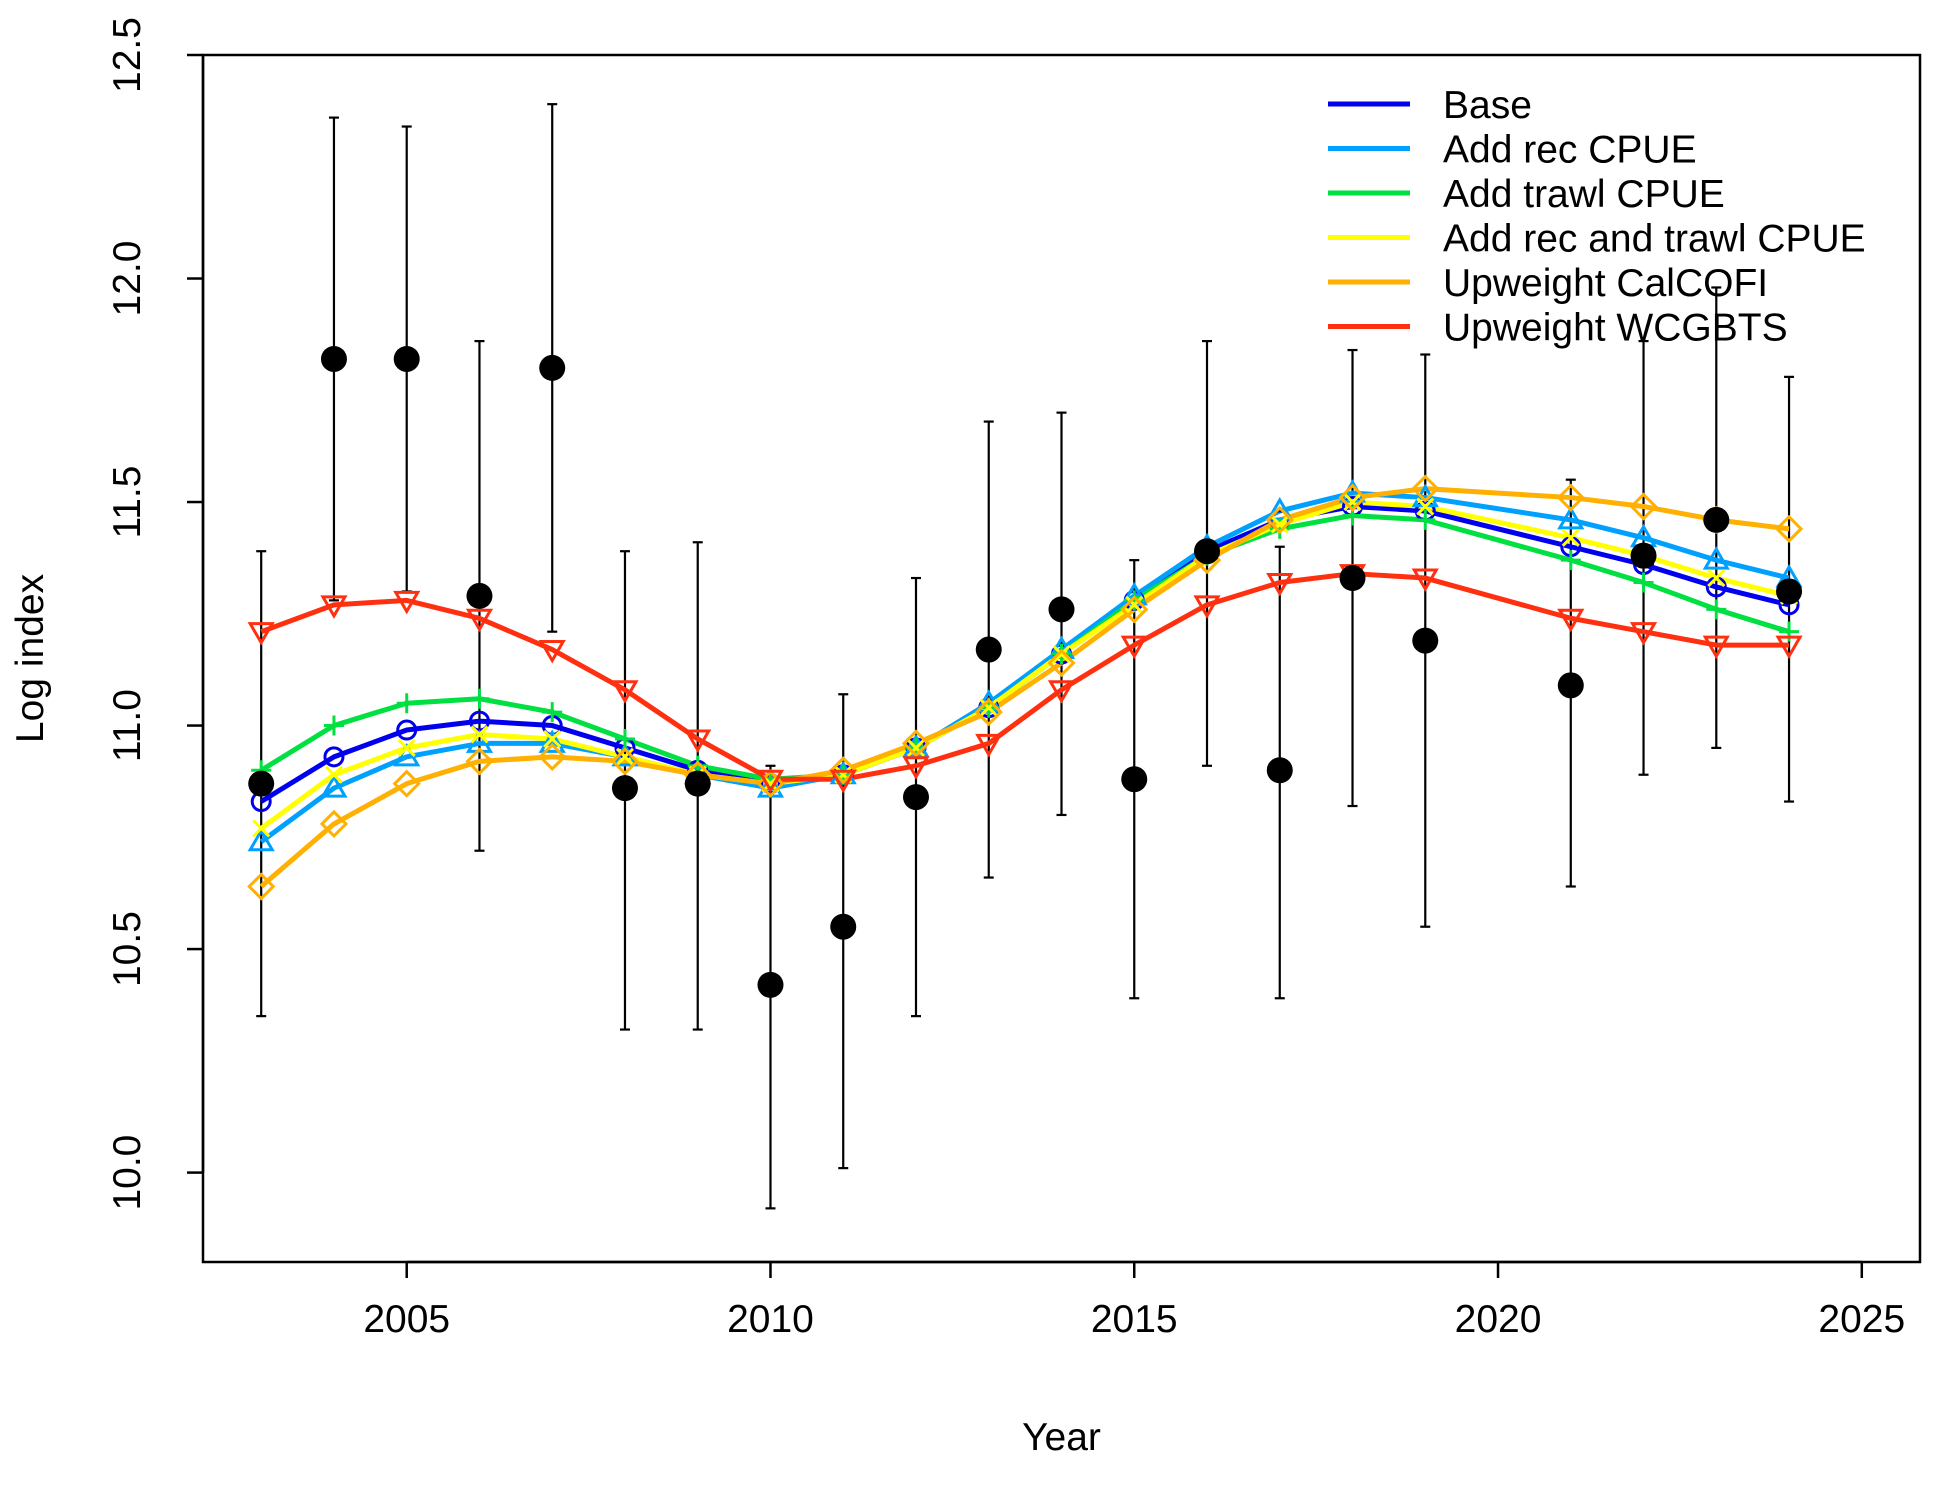  What do you see at coordinates (1615, 328) in the screenshot?
I see `legend-label: Upweight WCGBTS` at bounding box center [1615, 328].